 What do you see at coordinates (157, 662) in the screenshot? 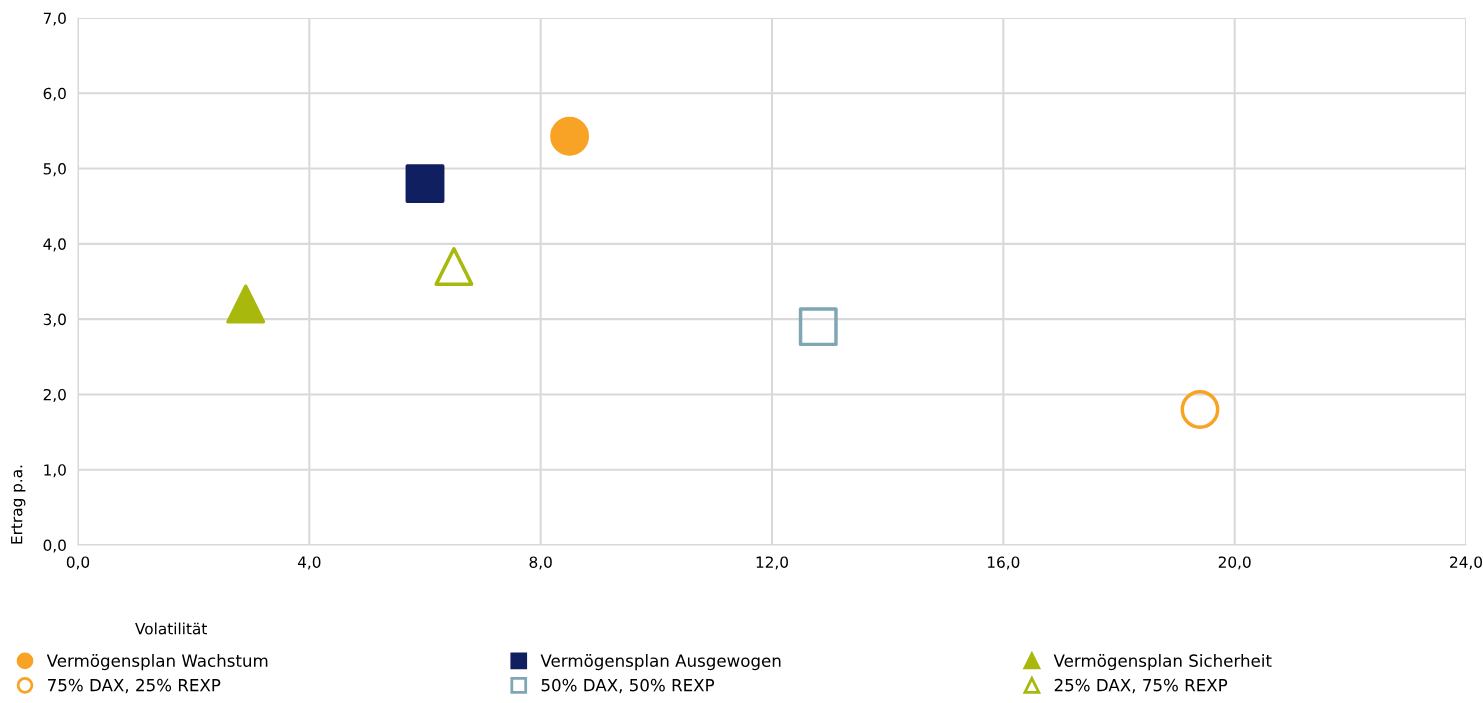
I see `legend-label: Vermögensplan Wachstum` at bounding box center [157, 662].